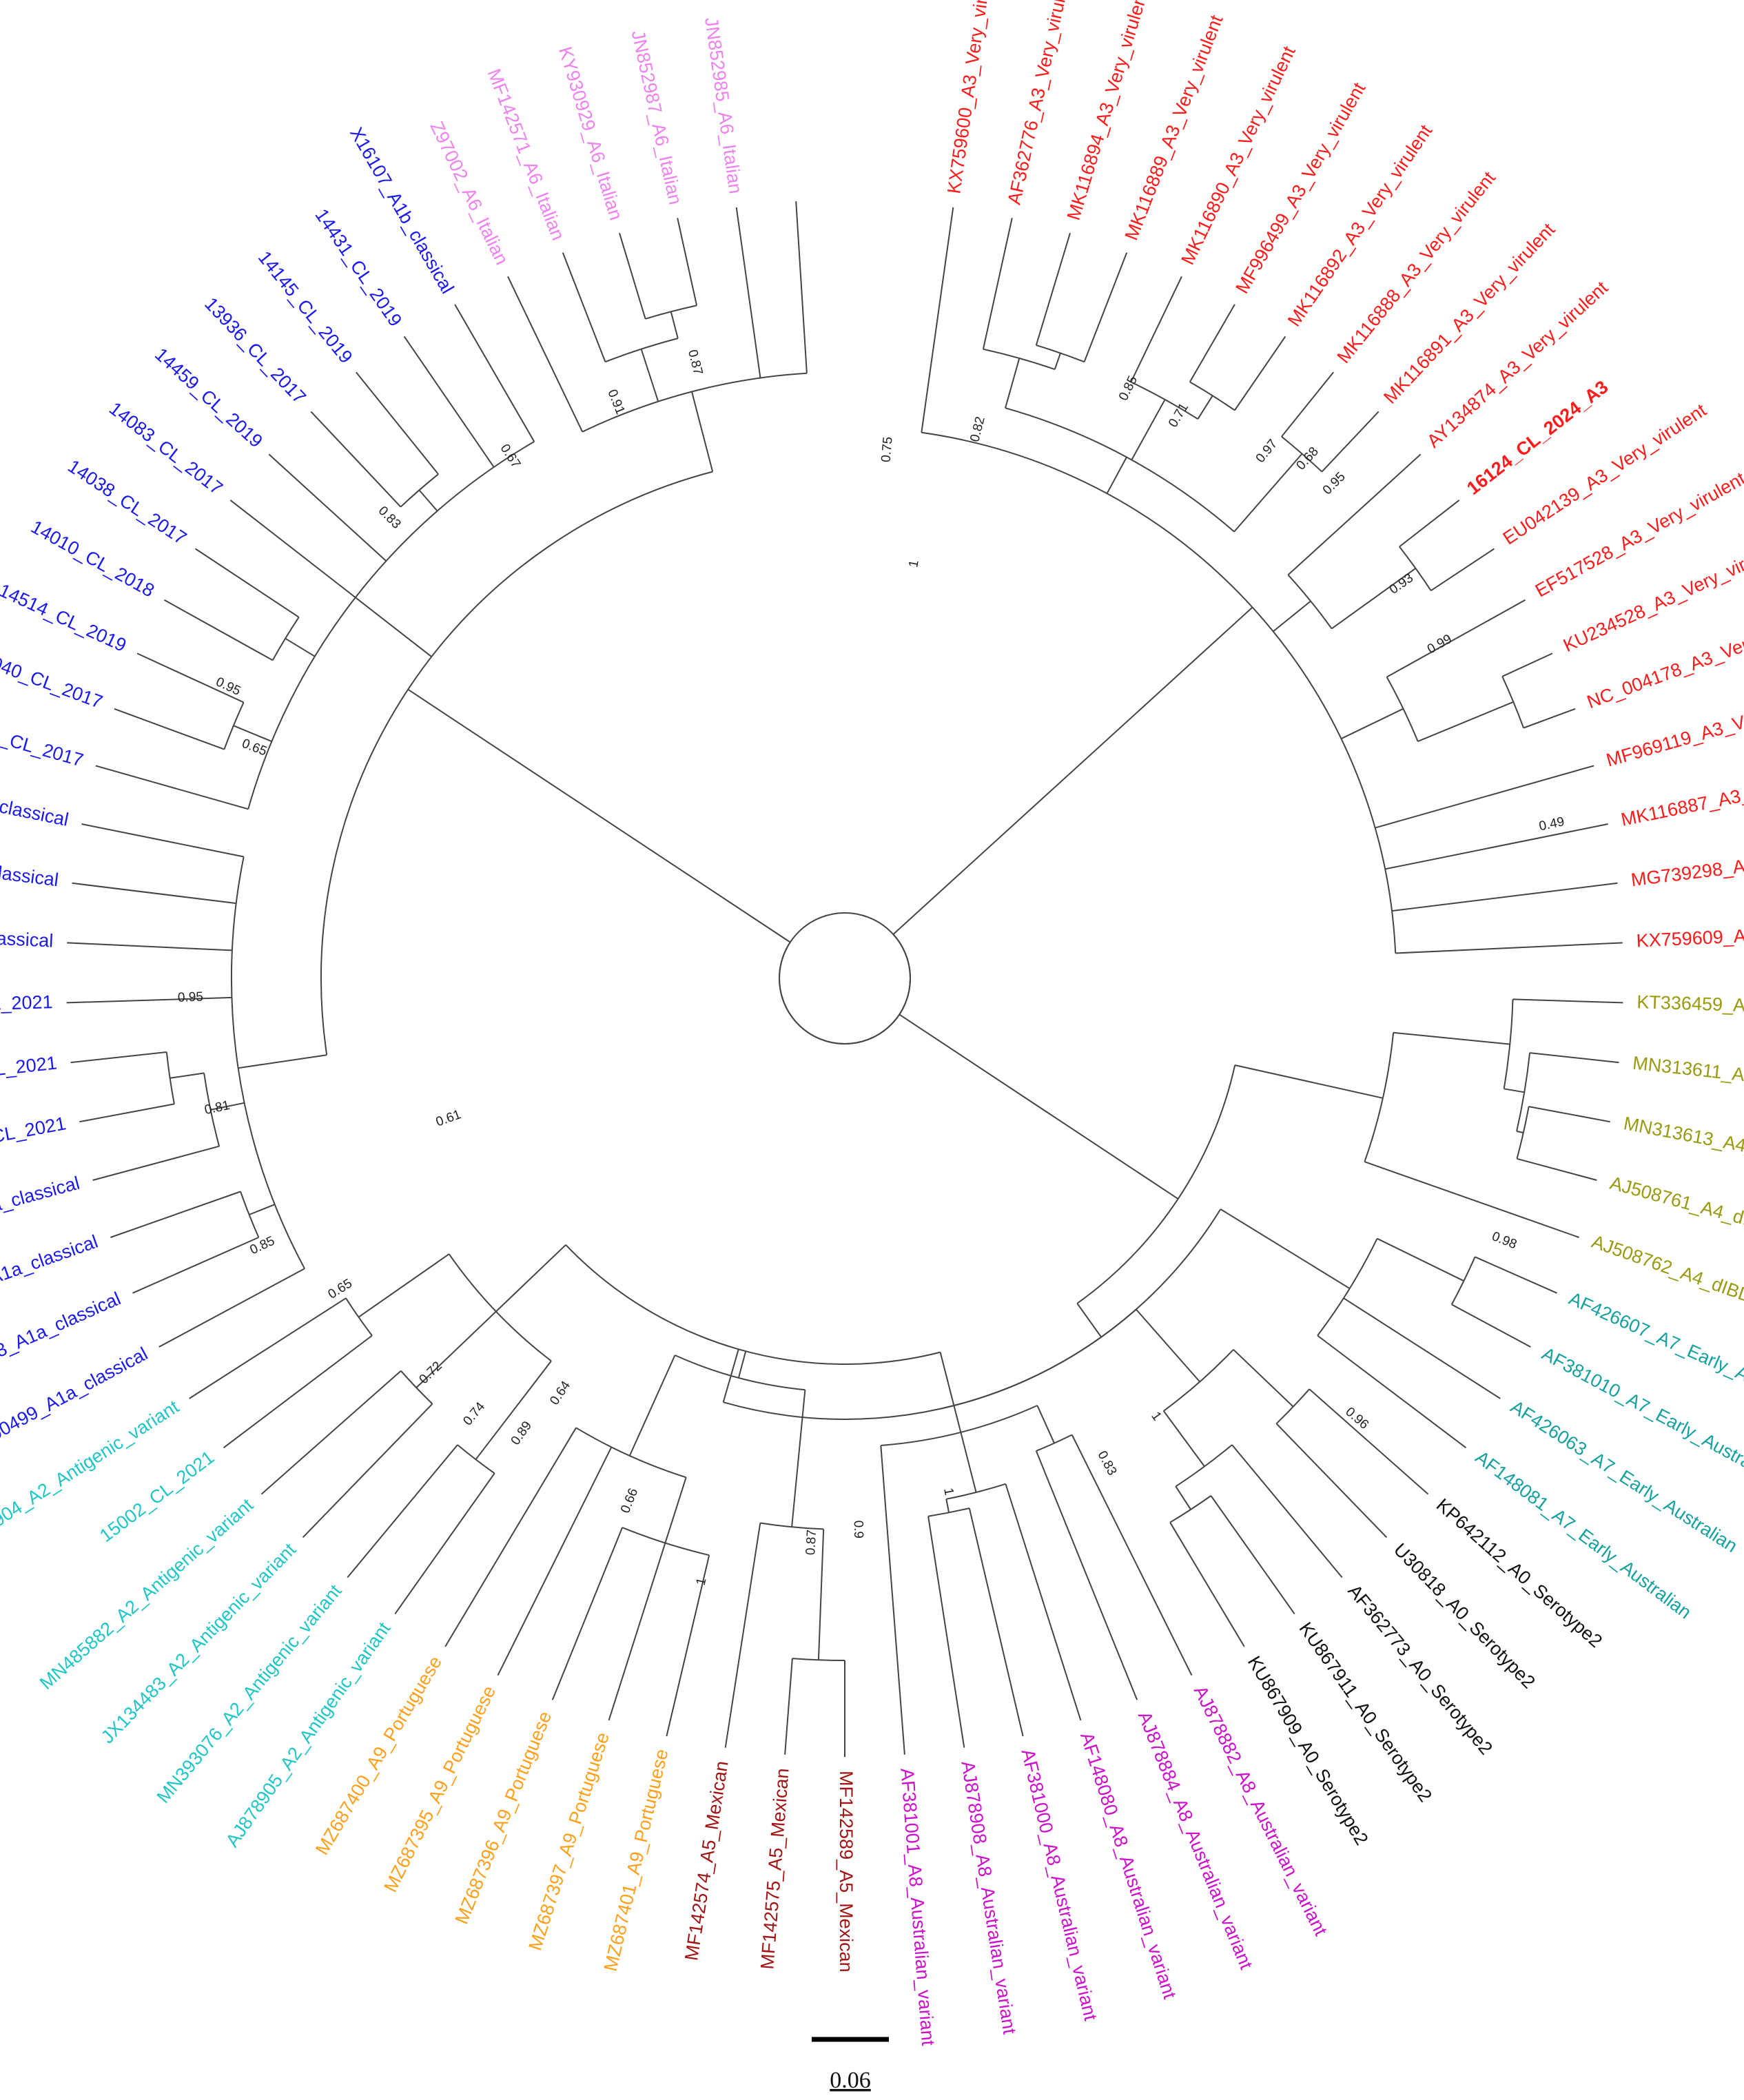  What do you see at coordinates (858, 1529) in the screenshot?
I see `bootstrap-value: 0.9` at bounding box center [858, 1529].